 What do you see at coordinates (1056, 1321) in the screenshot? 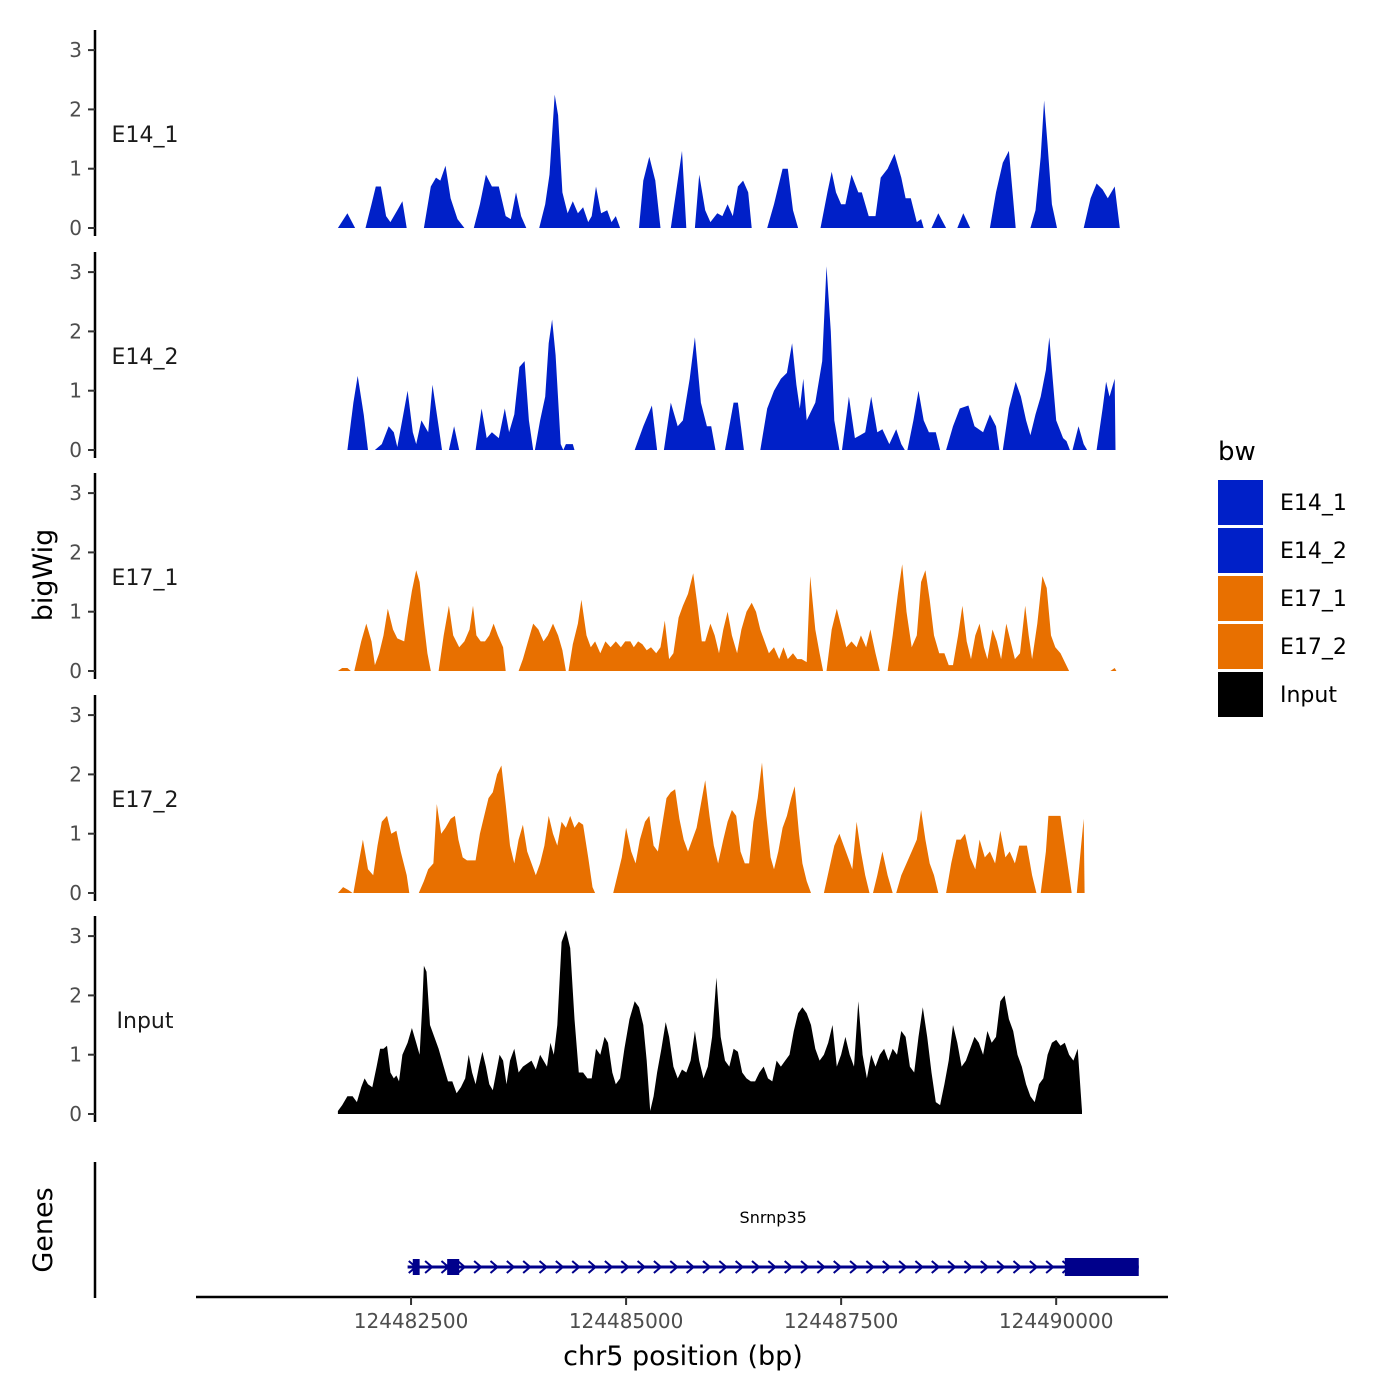
I see `x-tick-label: 124490000` at bounding box center [1056, 1321].